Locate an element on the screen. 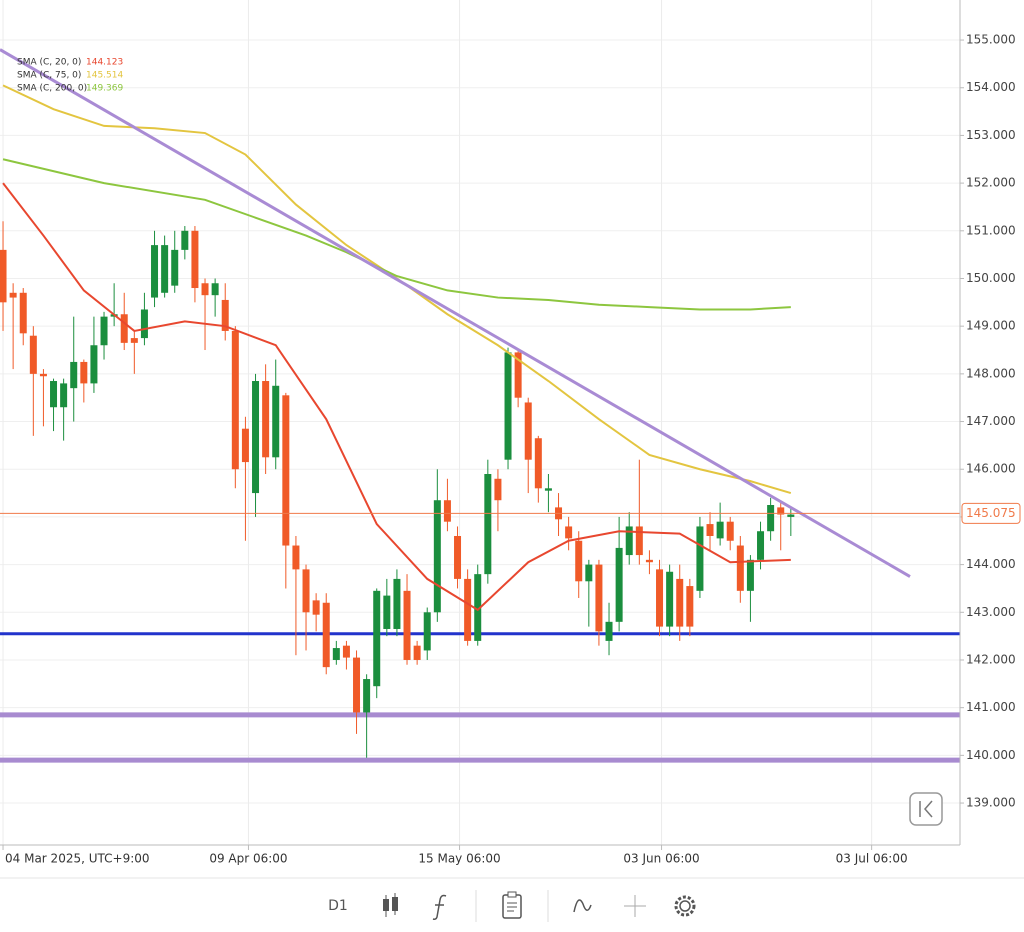 The image size is (1024, 932). collapse-button is located at coordinates (926, 809).